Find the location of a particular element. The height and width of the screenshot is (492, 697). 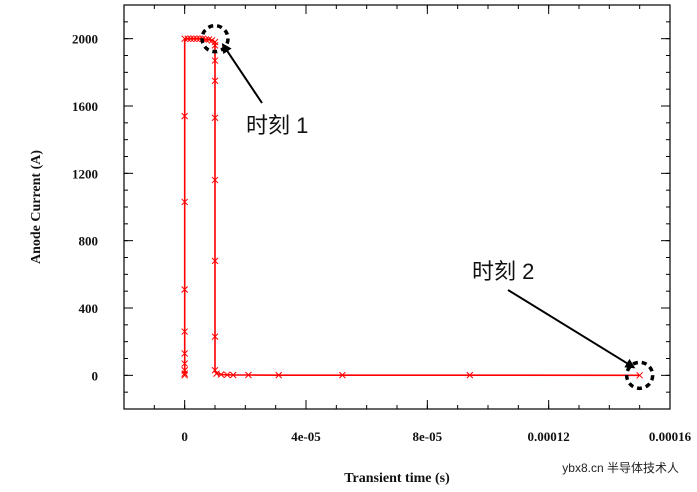

x-tick-label: 0.00016 is located at coordinates (670, 436).